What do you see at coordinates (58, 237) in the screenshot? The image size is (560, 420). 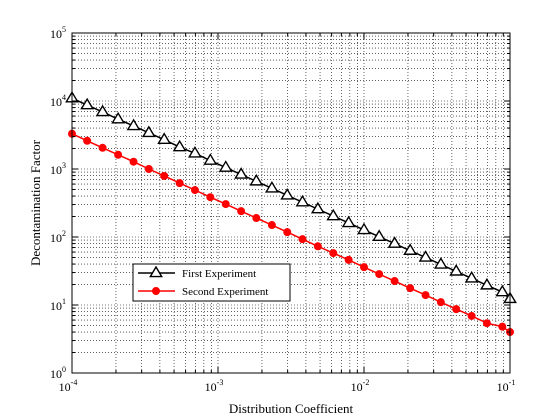 I see `y-tick-label: 10²` at bounding box center [58, 237].